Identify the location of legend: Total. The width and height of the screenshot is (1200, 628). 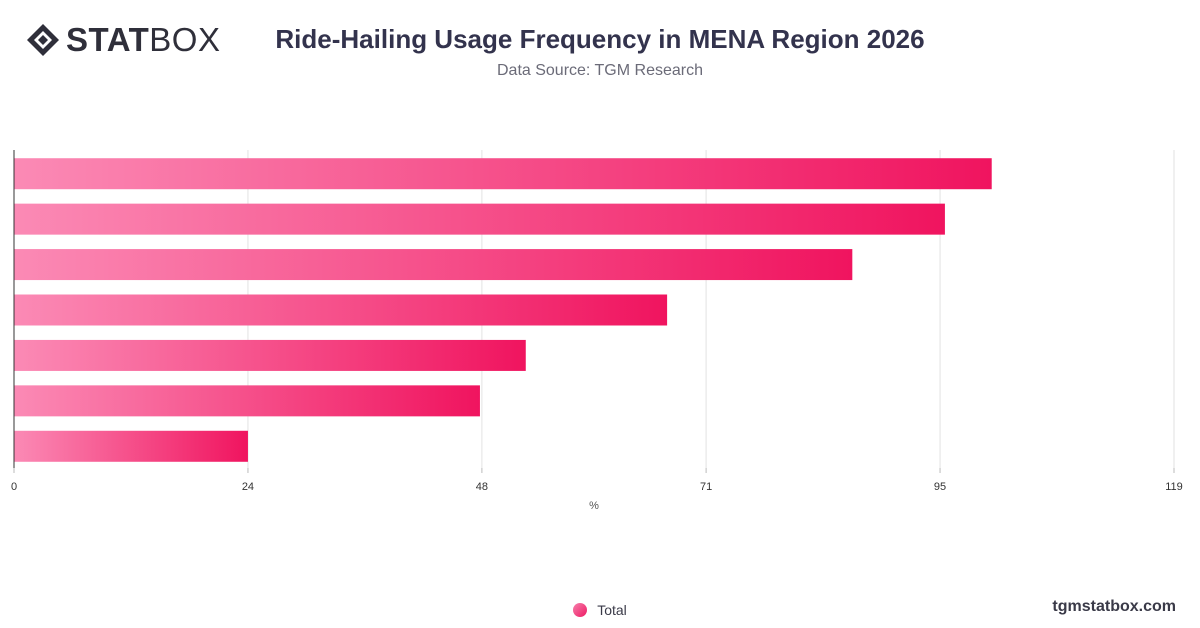
(600, 610).